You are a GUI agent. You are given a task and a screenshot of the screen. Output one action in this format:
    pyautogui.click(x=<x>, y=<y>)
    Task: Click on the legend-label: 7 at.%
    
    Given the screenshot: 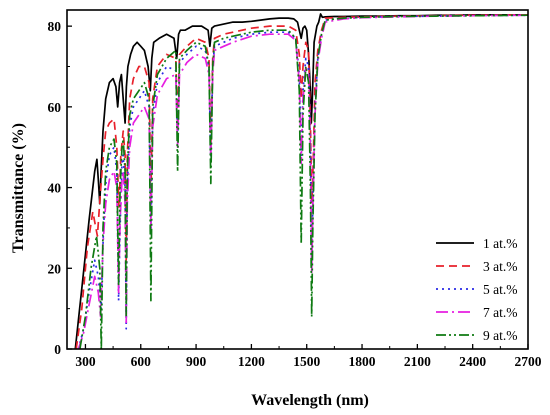 What is the action you would take?
    pyautogui.click(x=500, y=312)
    